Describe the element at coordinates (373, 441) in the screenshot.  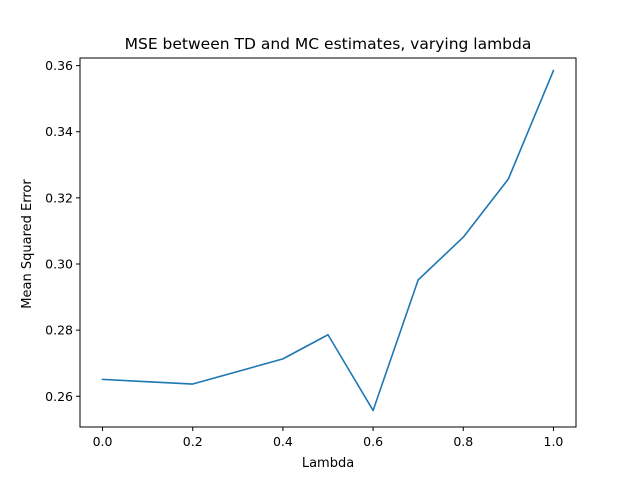
I see `x-tick-label: 0.6` at that location.